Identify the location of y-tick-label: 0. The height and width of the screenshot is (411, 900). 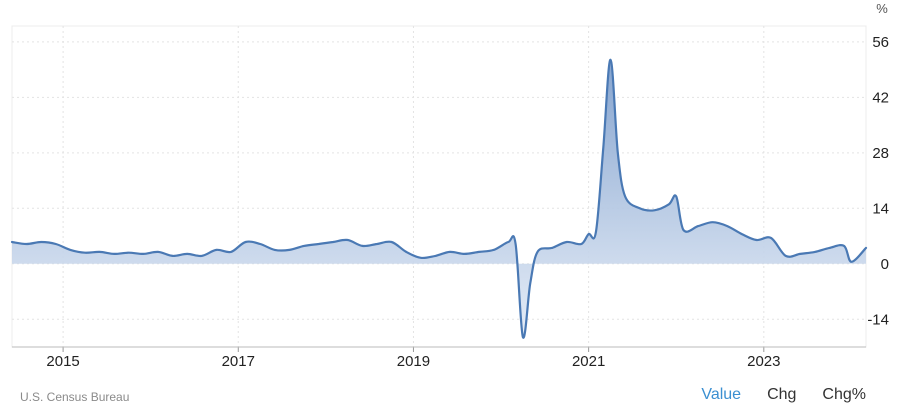
(885, 264).